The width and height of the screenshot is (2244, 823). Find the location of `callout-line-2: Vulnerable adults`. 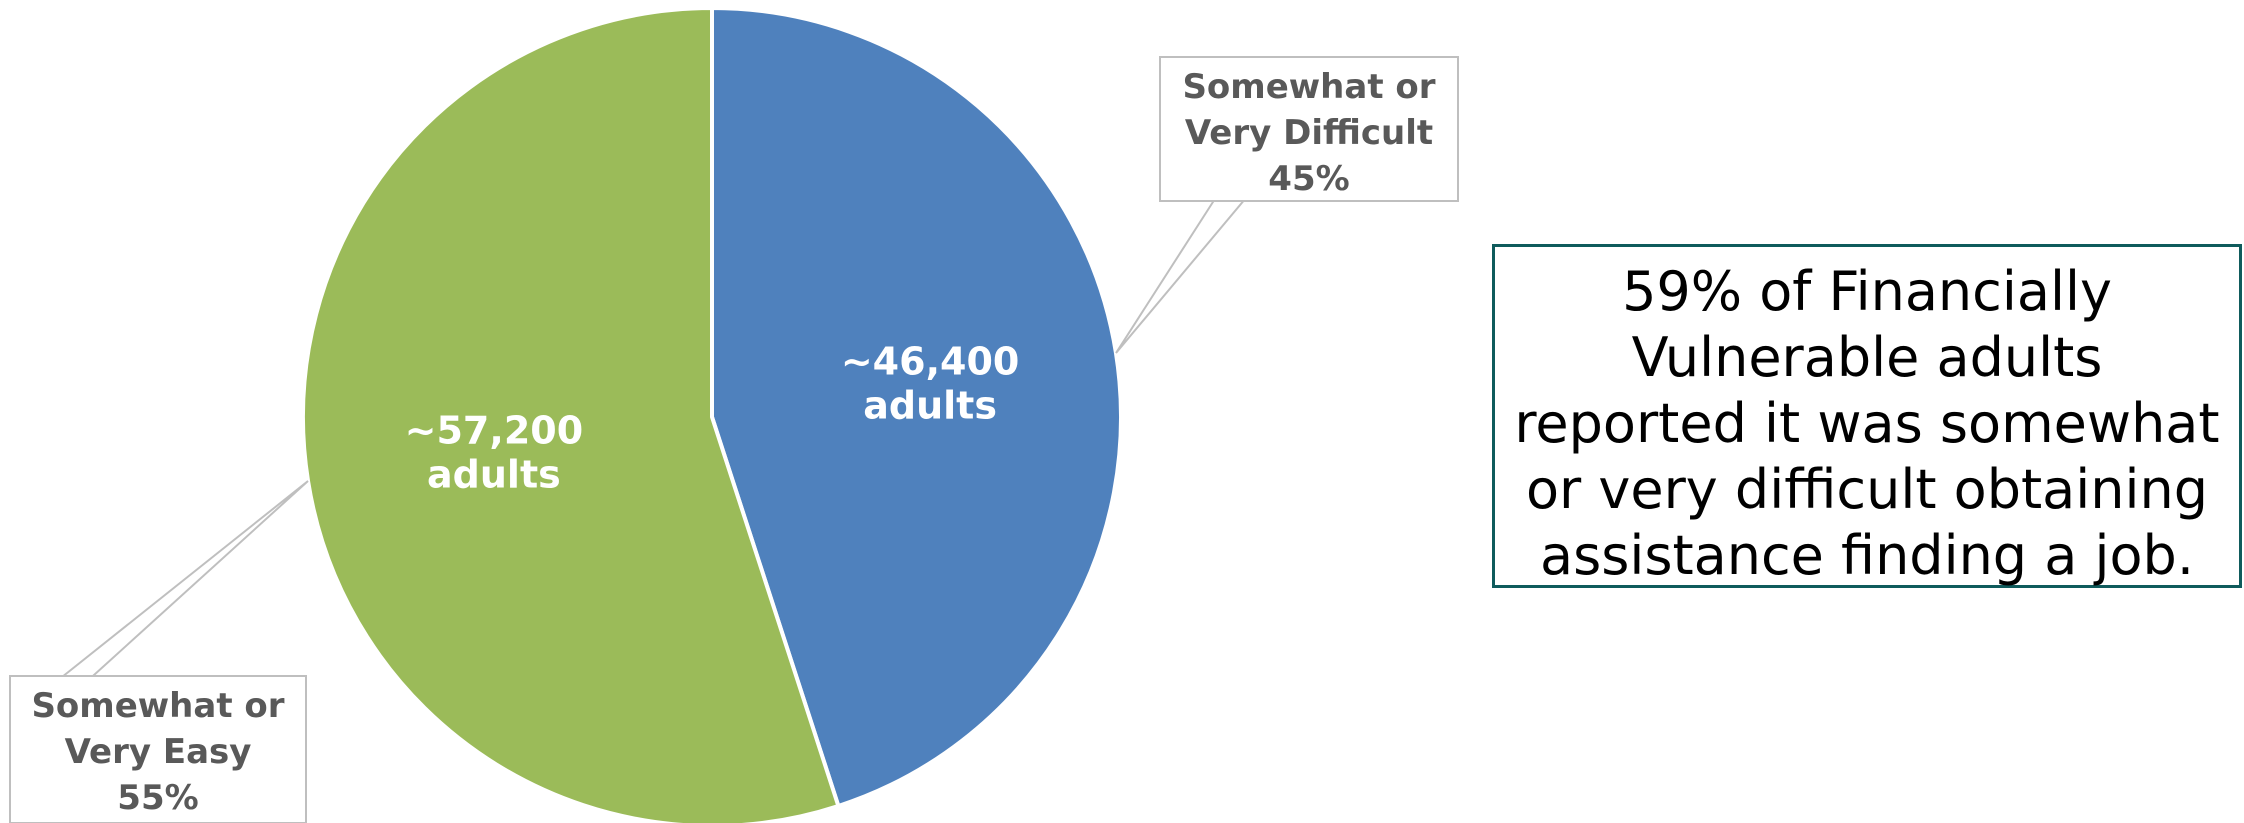

callout-line-2: Vulnerable adults is located at coordinates (1867, 357).